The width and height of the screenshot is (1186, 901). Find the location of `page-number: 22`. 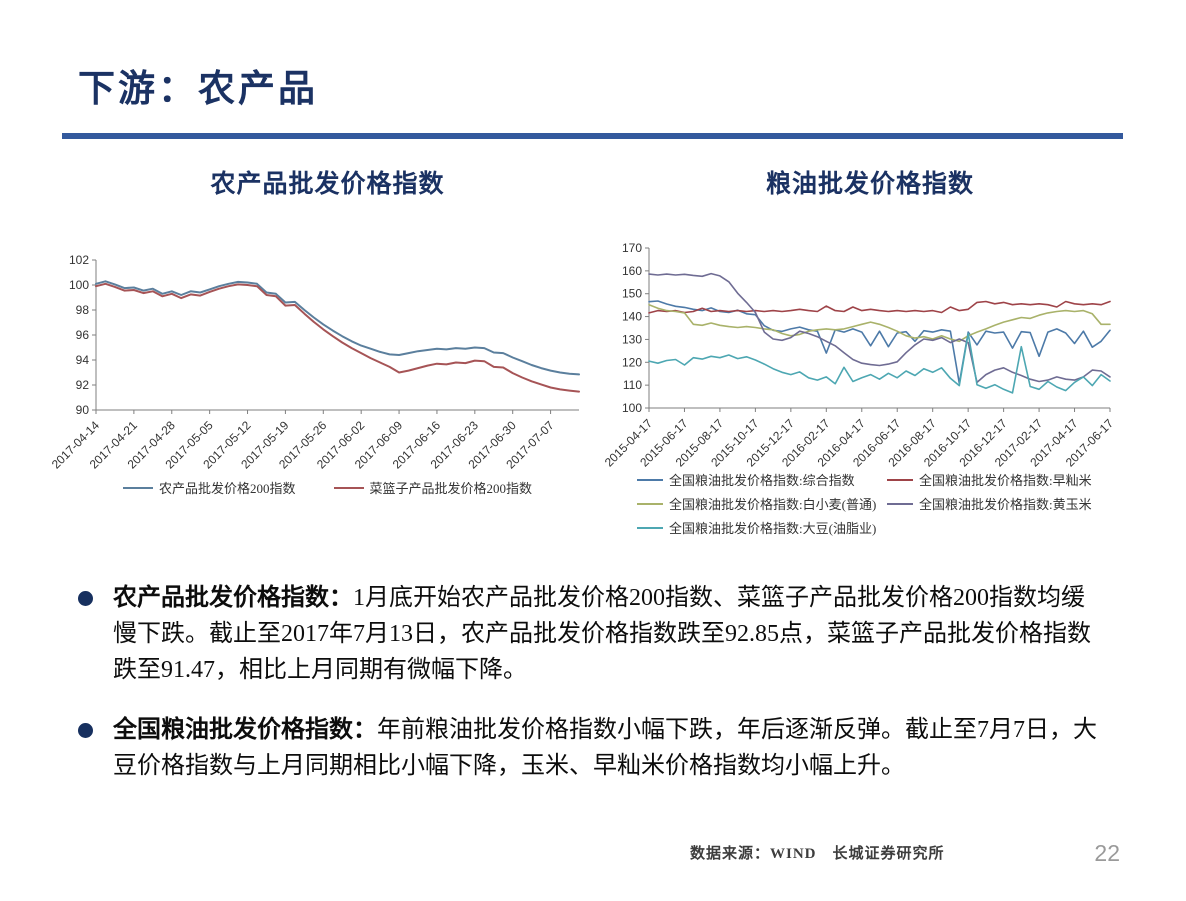

page-number: 22 is located at coordinates (1107, 853).